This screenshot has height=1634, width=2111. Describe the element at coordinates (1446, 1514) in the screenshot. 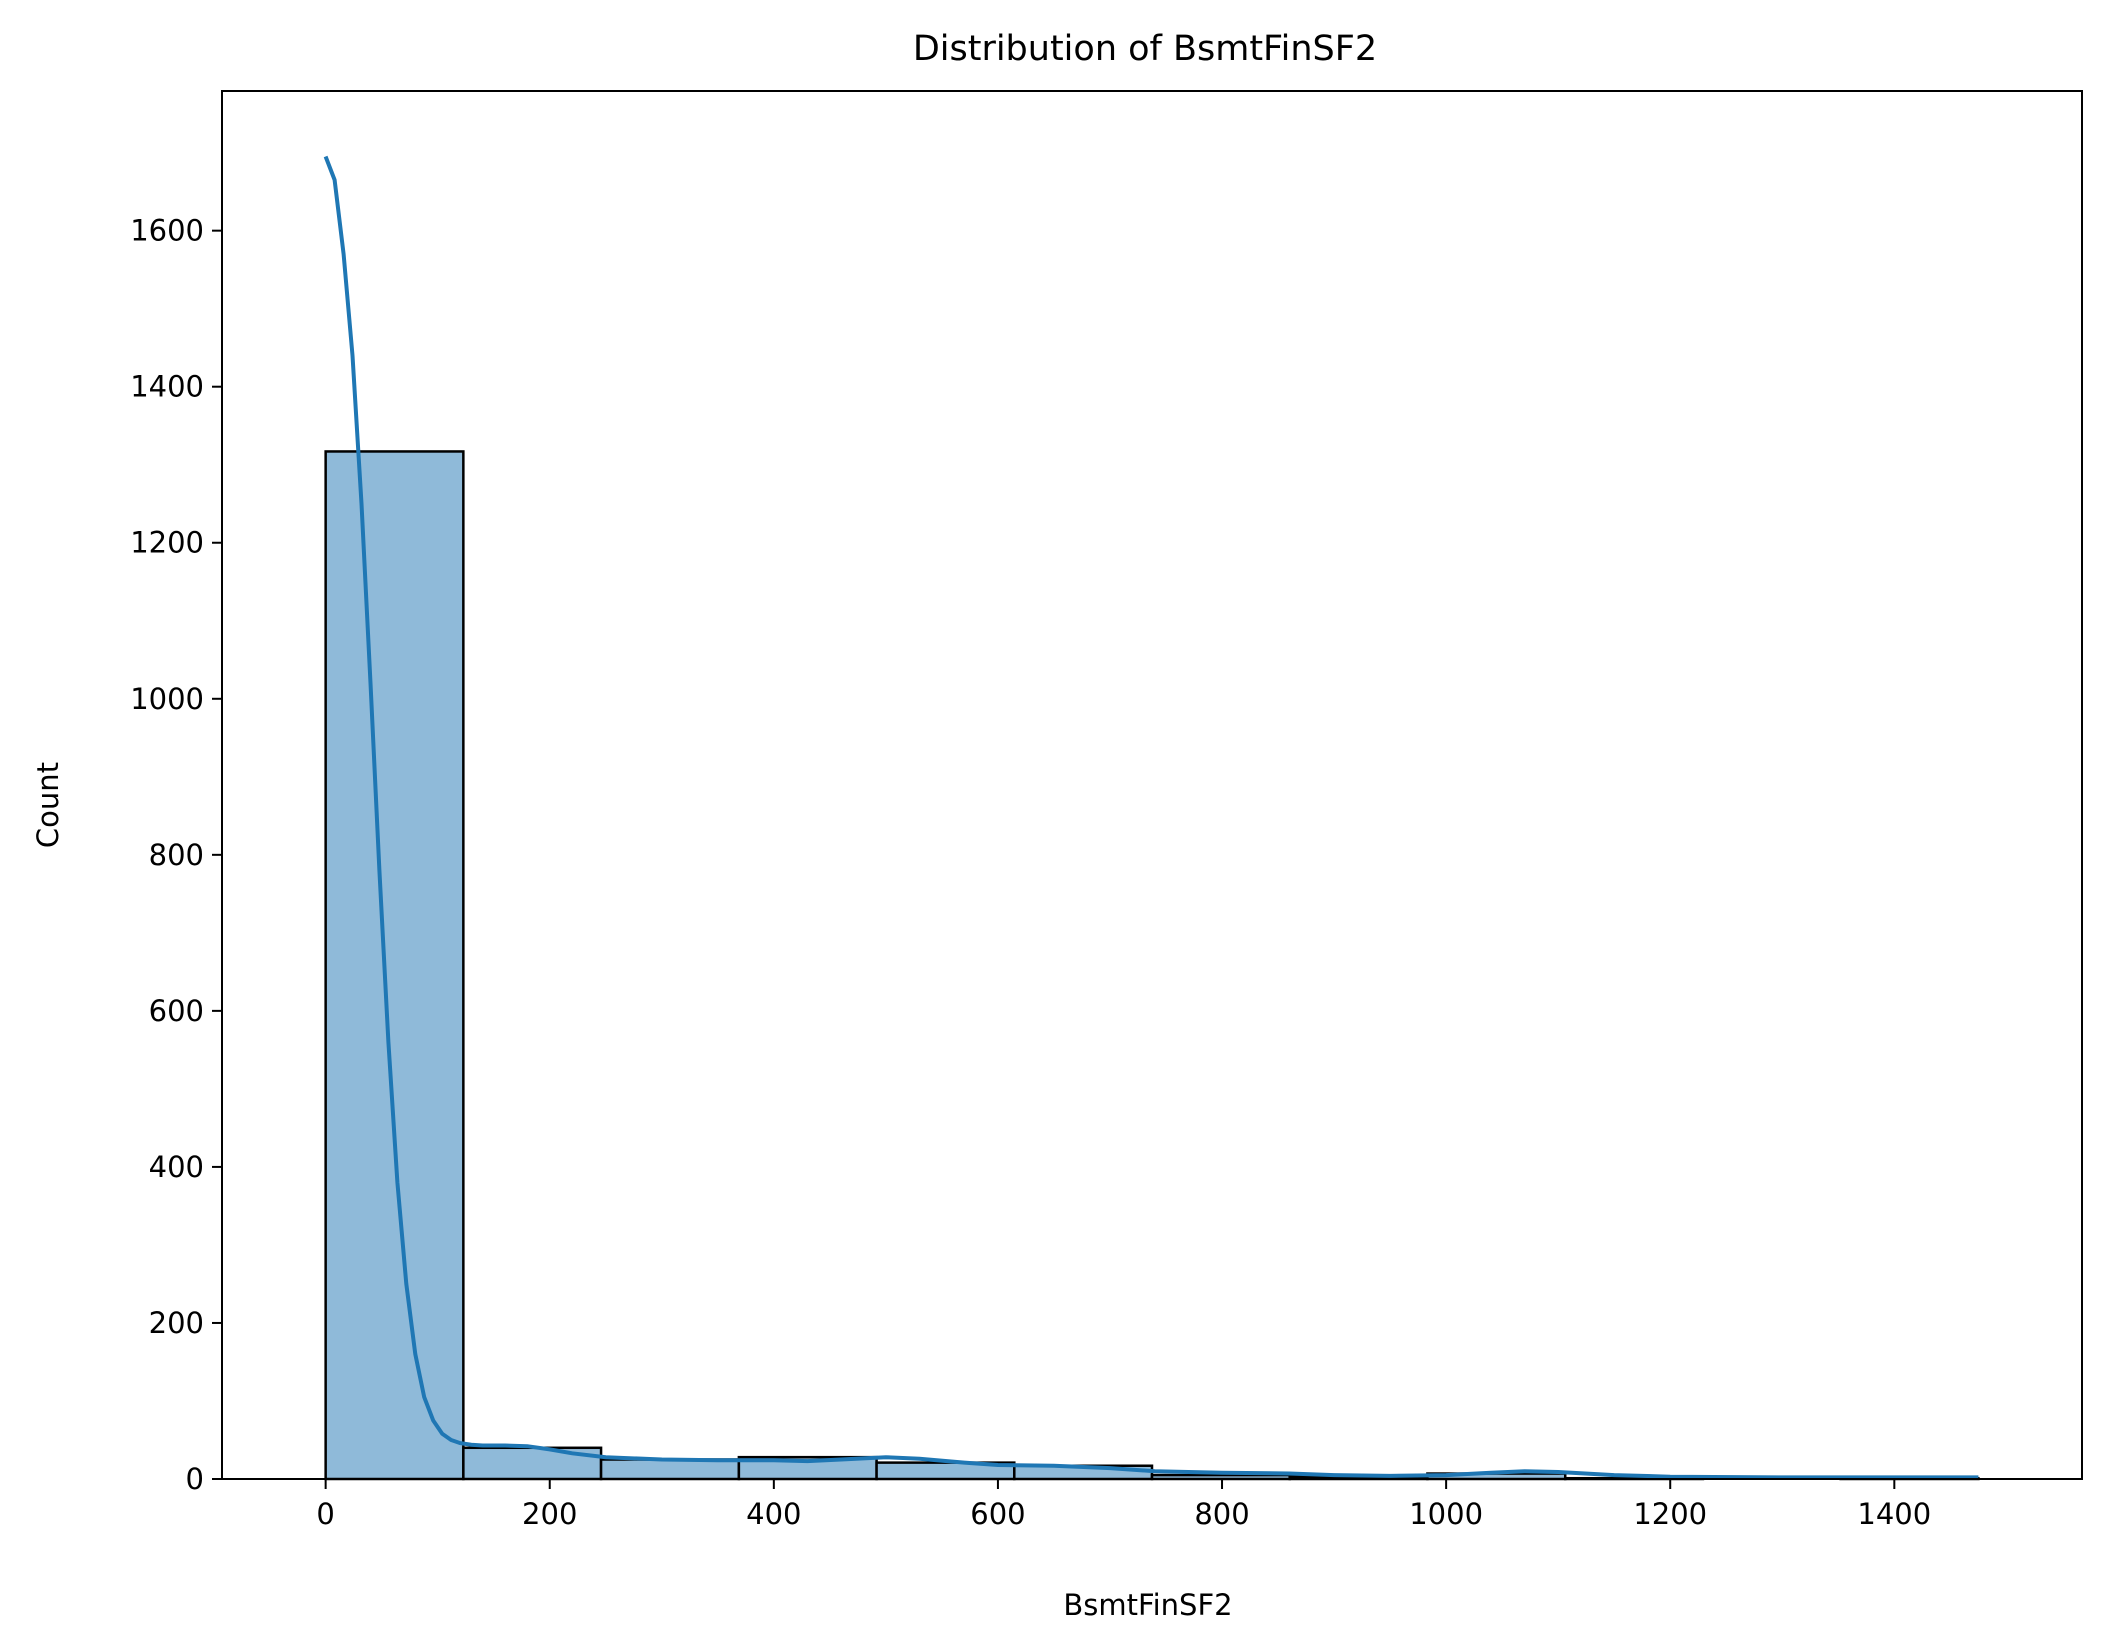

I see `x-tick-label: 1000` at that location.